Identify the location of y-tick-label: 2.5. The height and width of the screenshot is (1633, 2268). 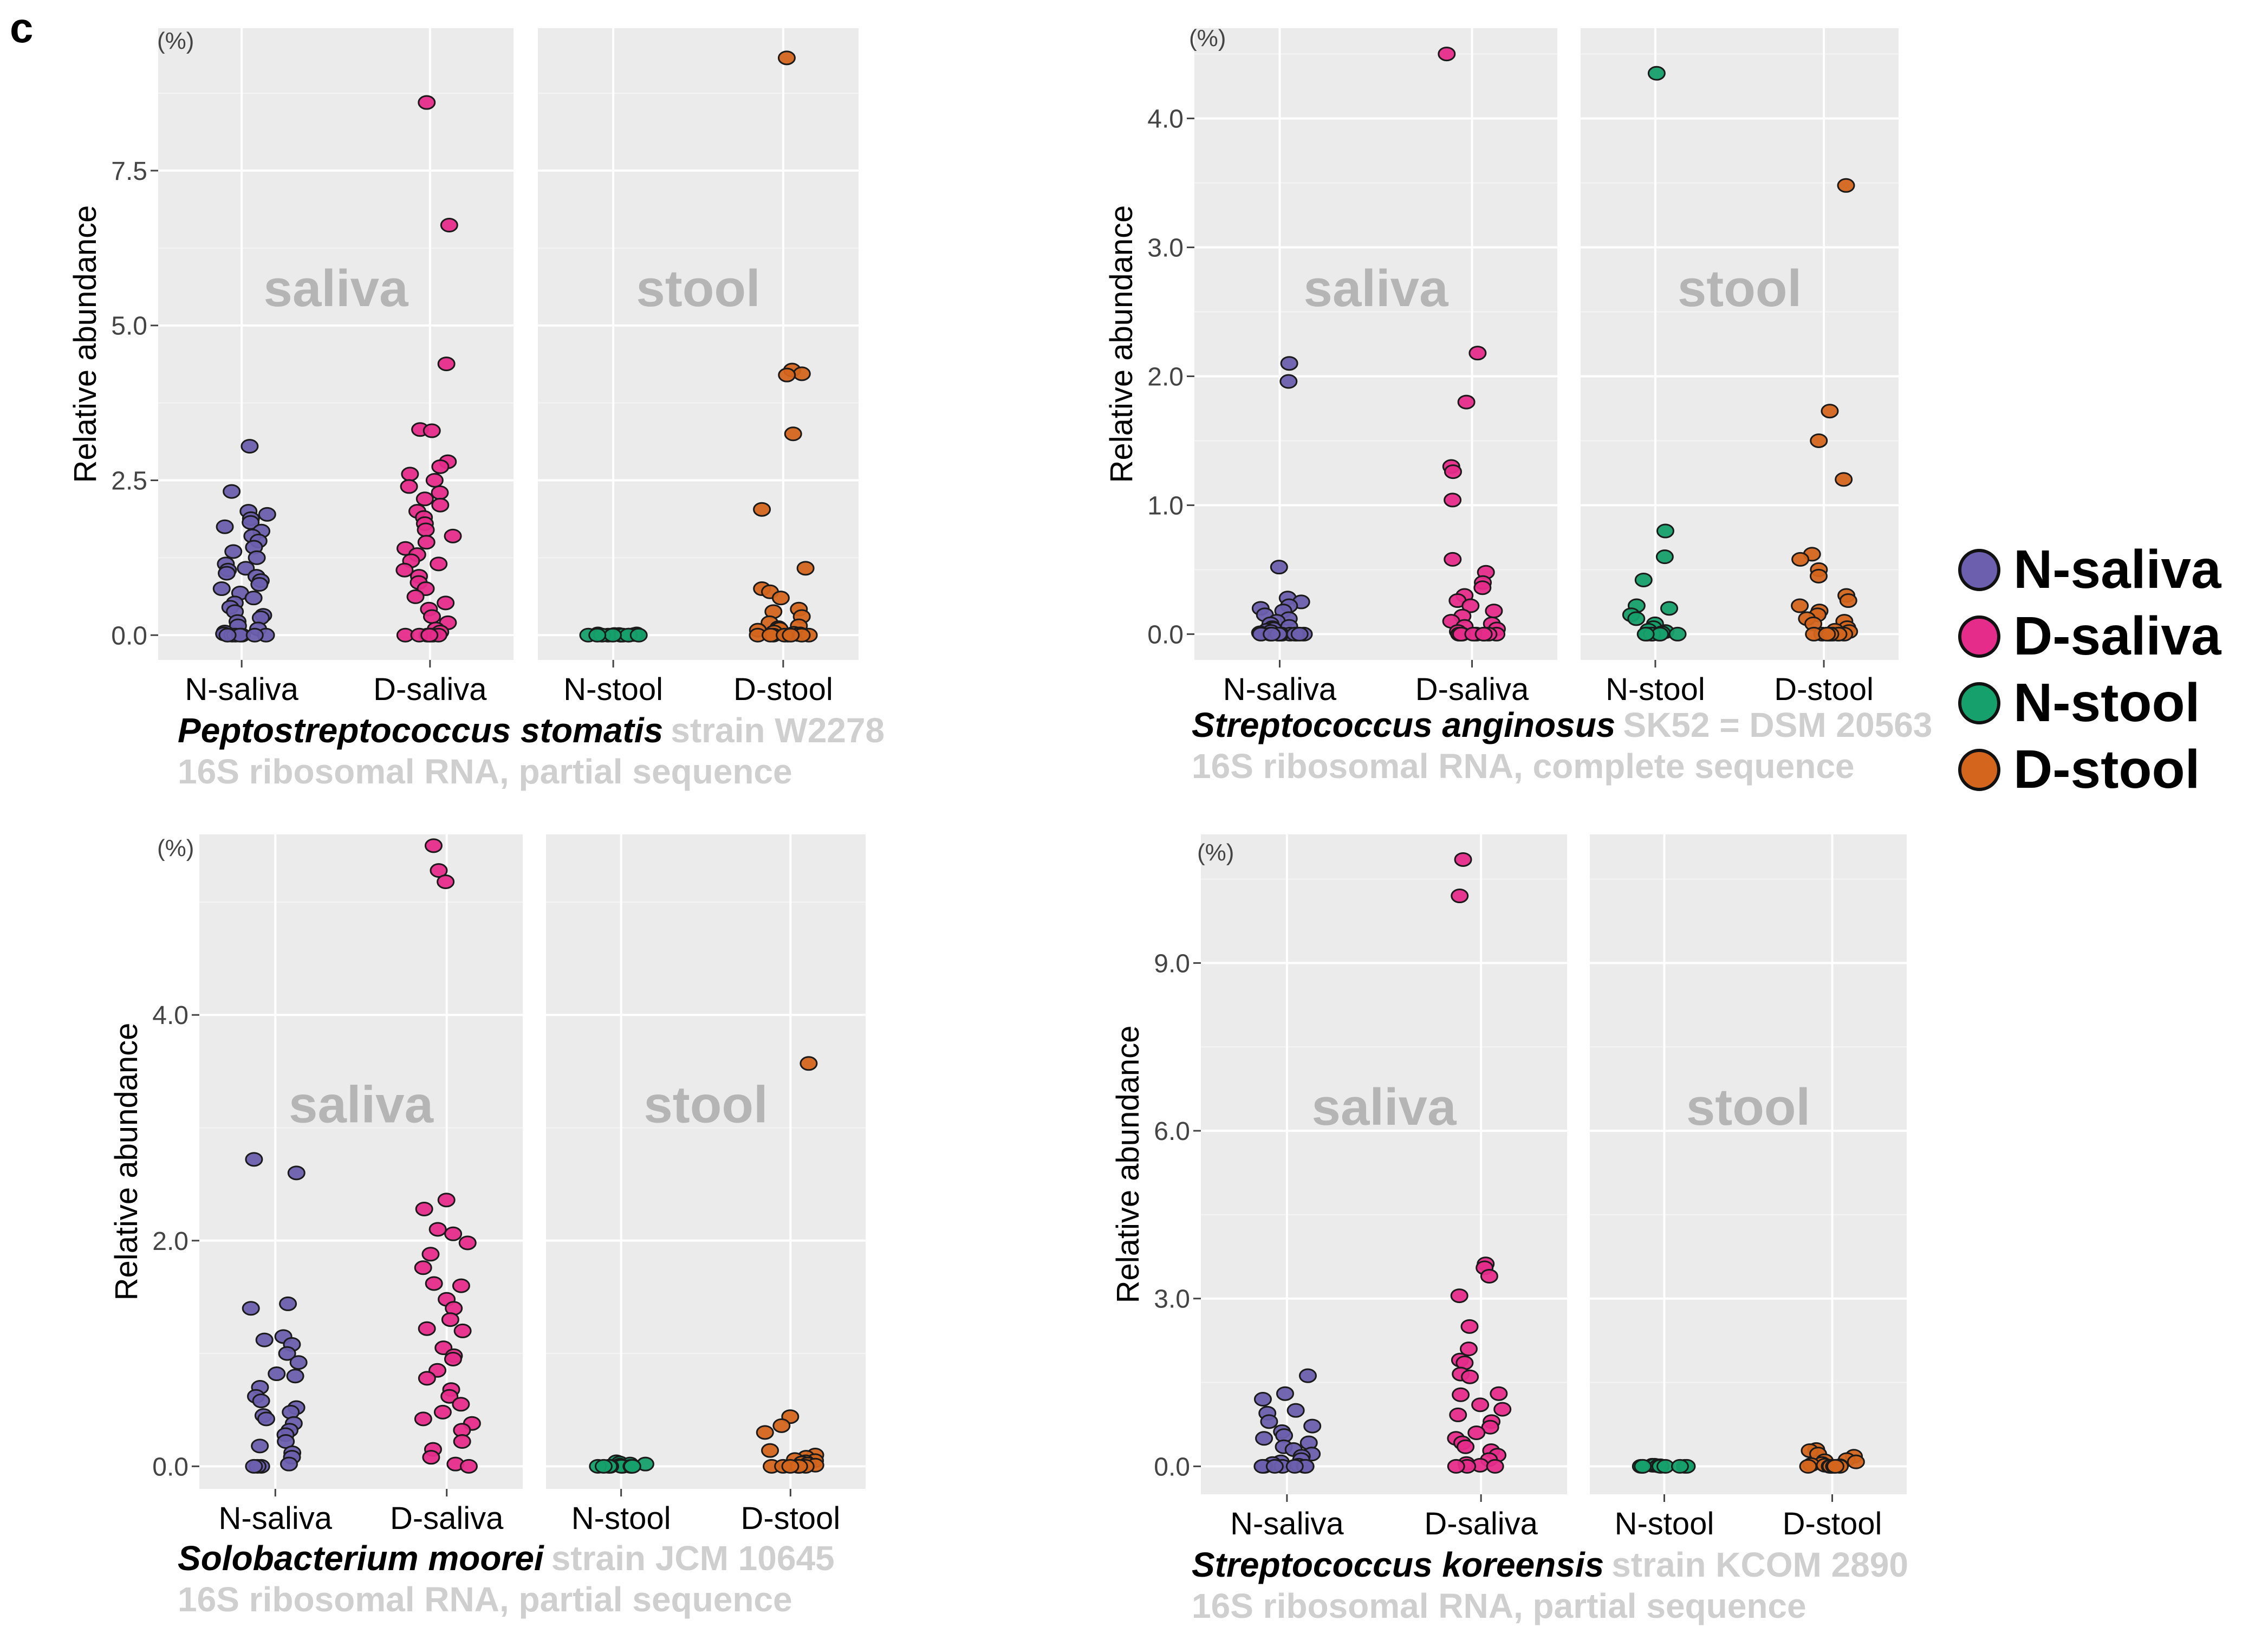
(129, 480).